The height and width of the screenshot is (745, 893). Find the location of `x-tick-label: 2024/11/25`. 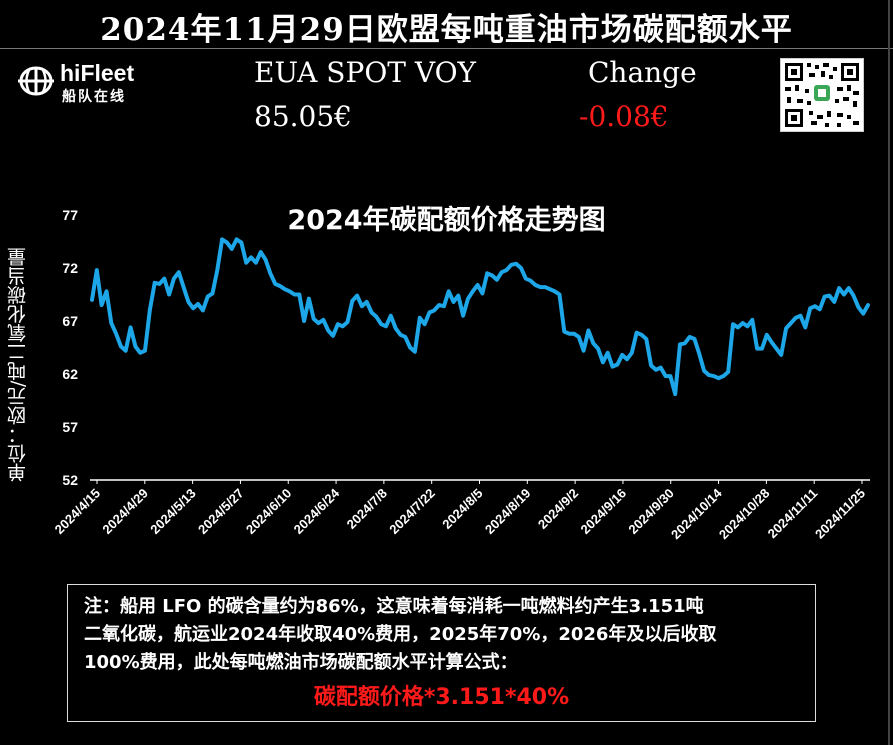

x-tick-label: 2024/11/25 is located at coordinates (840, 514).